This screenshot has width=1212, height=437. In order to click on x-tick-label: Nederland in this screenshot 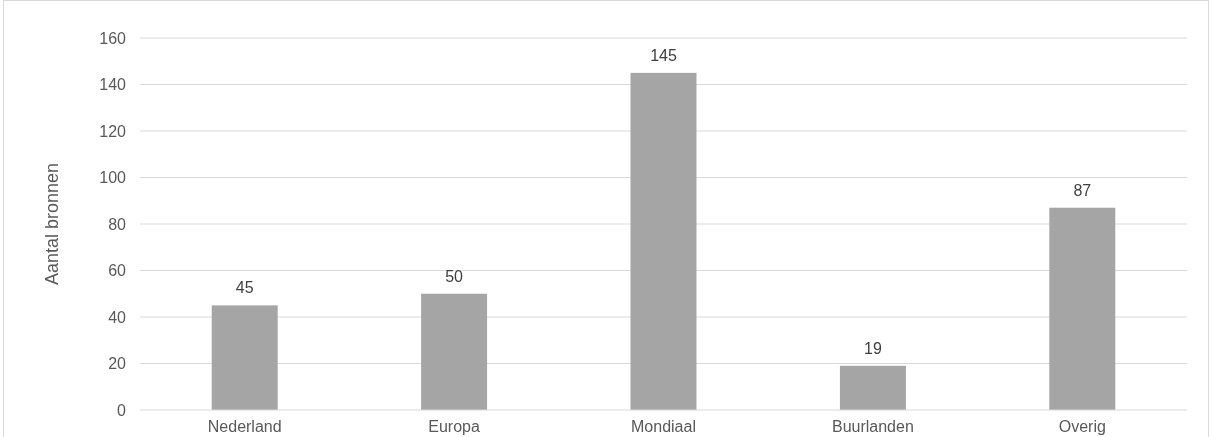, I will do `click(244, 426)`.